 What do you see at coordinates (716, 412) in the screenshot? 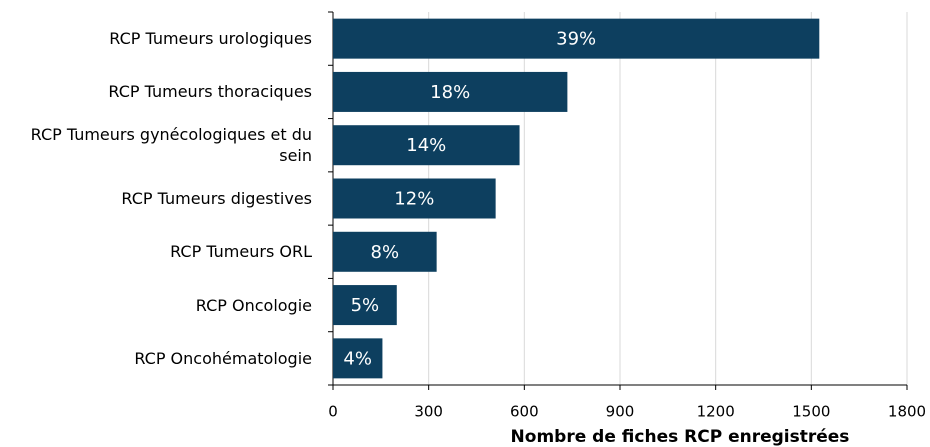
I see `x-tick-label: 1200` at bounding box center [716, 412].